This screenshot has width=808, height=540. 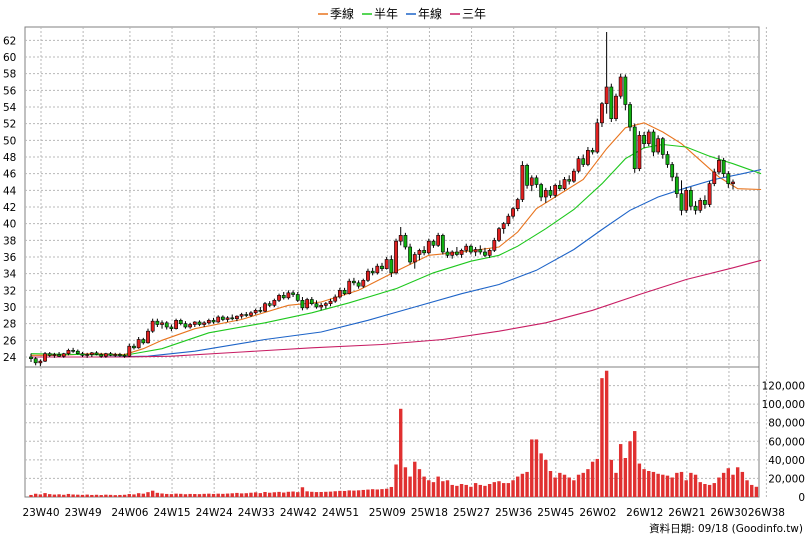 I want to click on time-tick-label: 25W09, so click(x=387, y=513).